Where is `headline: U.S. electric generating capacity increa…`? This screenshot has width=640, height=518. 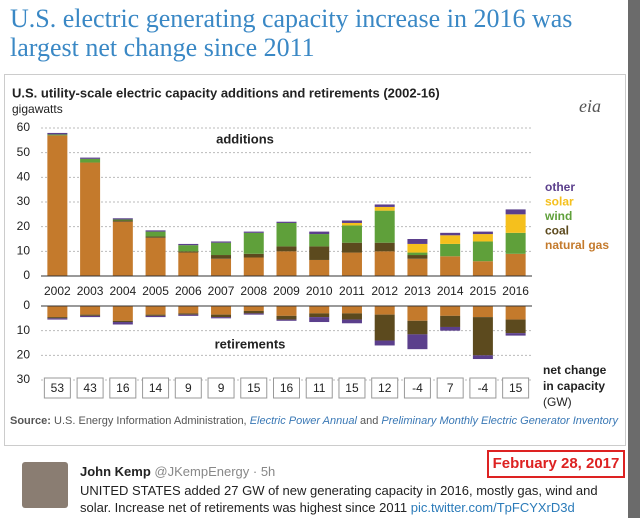
headline: U.S. electric generating capacity increa… is located at coordinates (291, 33).